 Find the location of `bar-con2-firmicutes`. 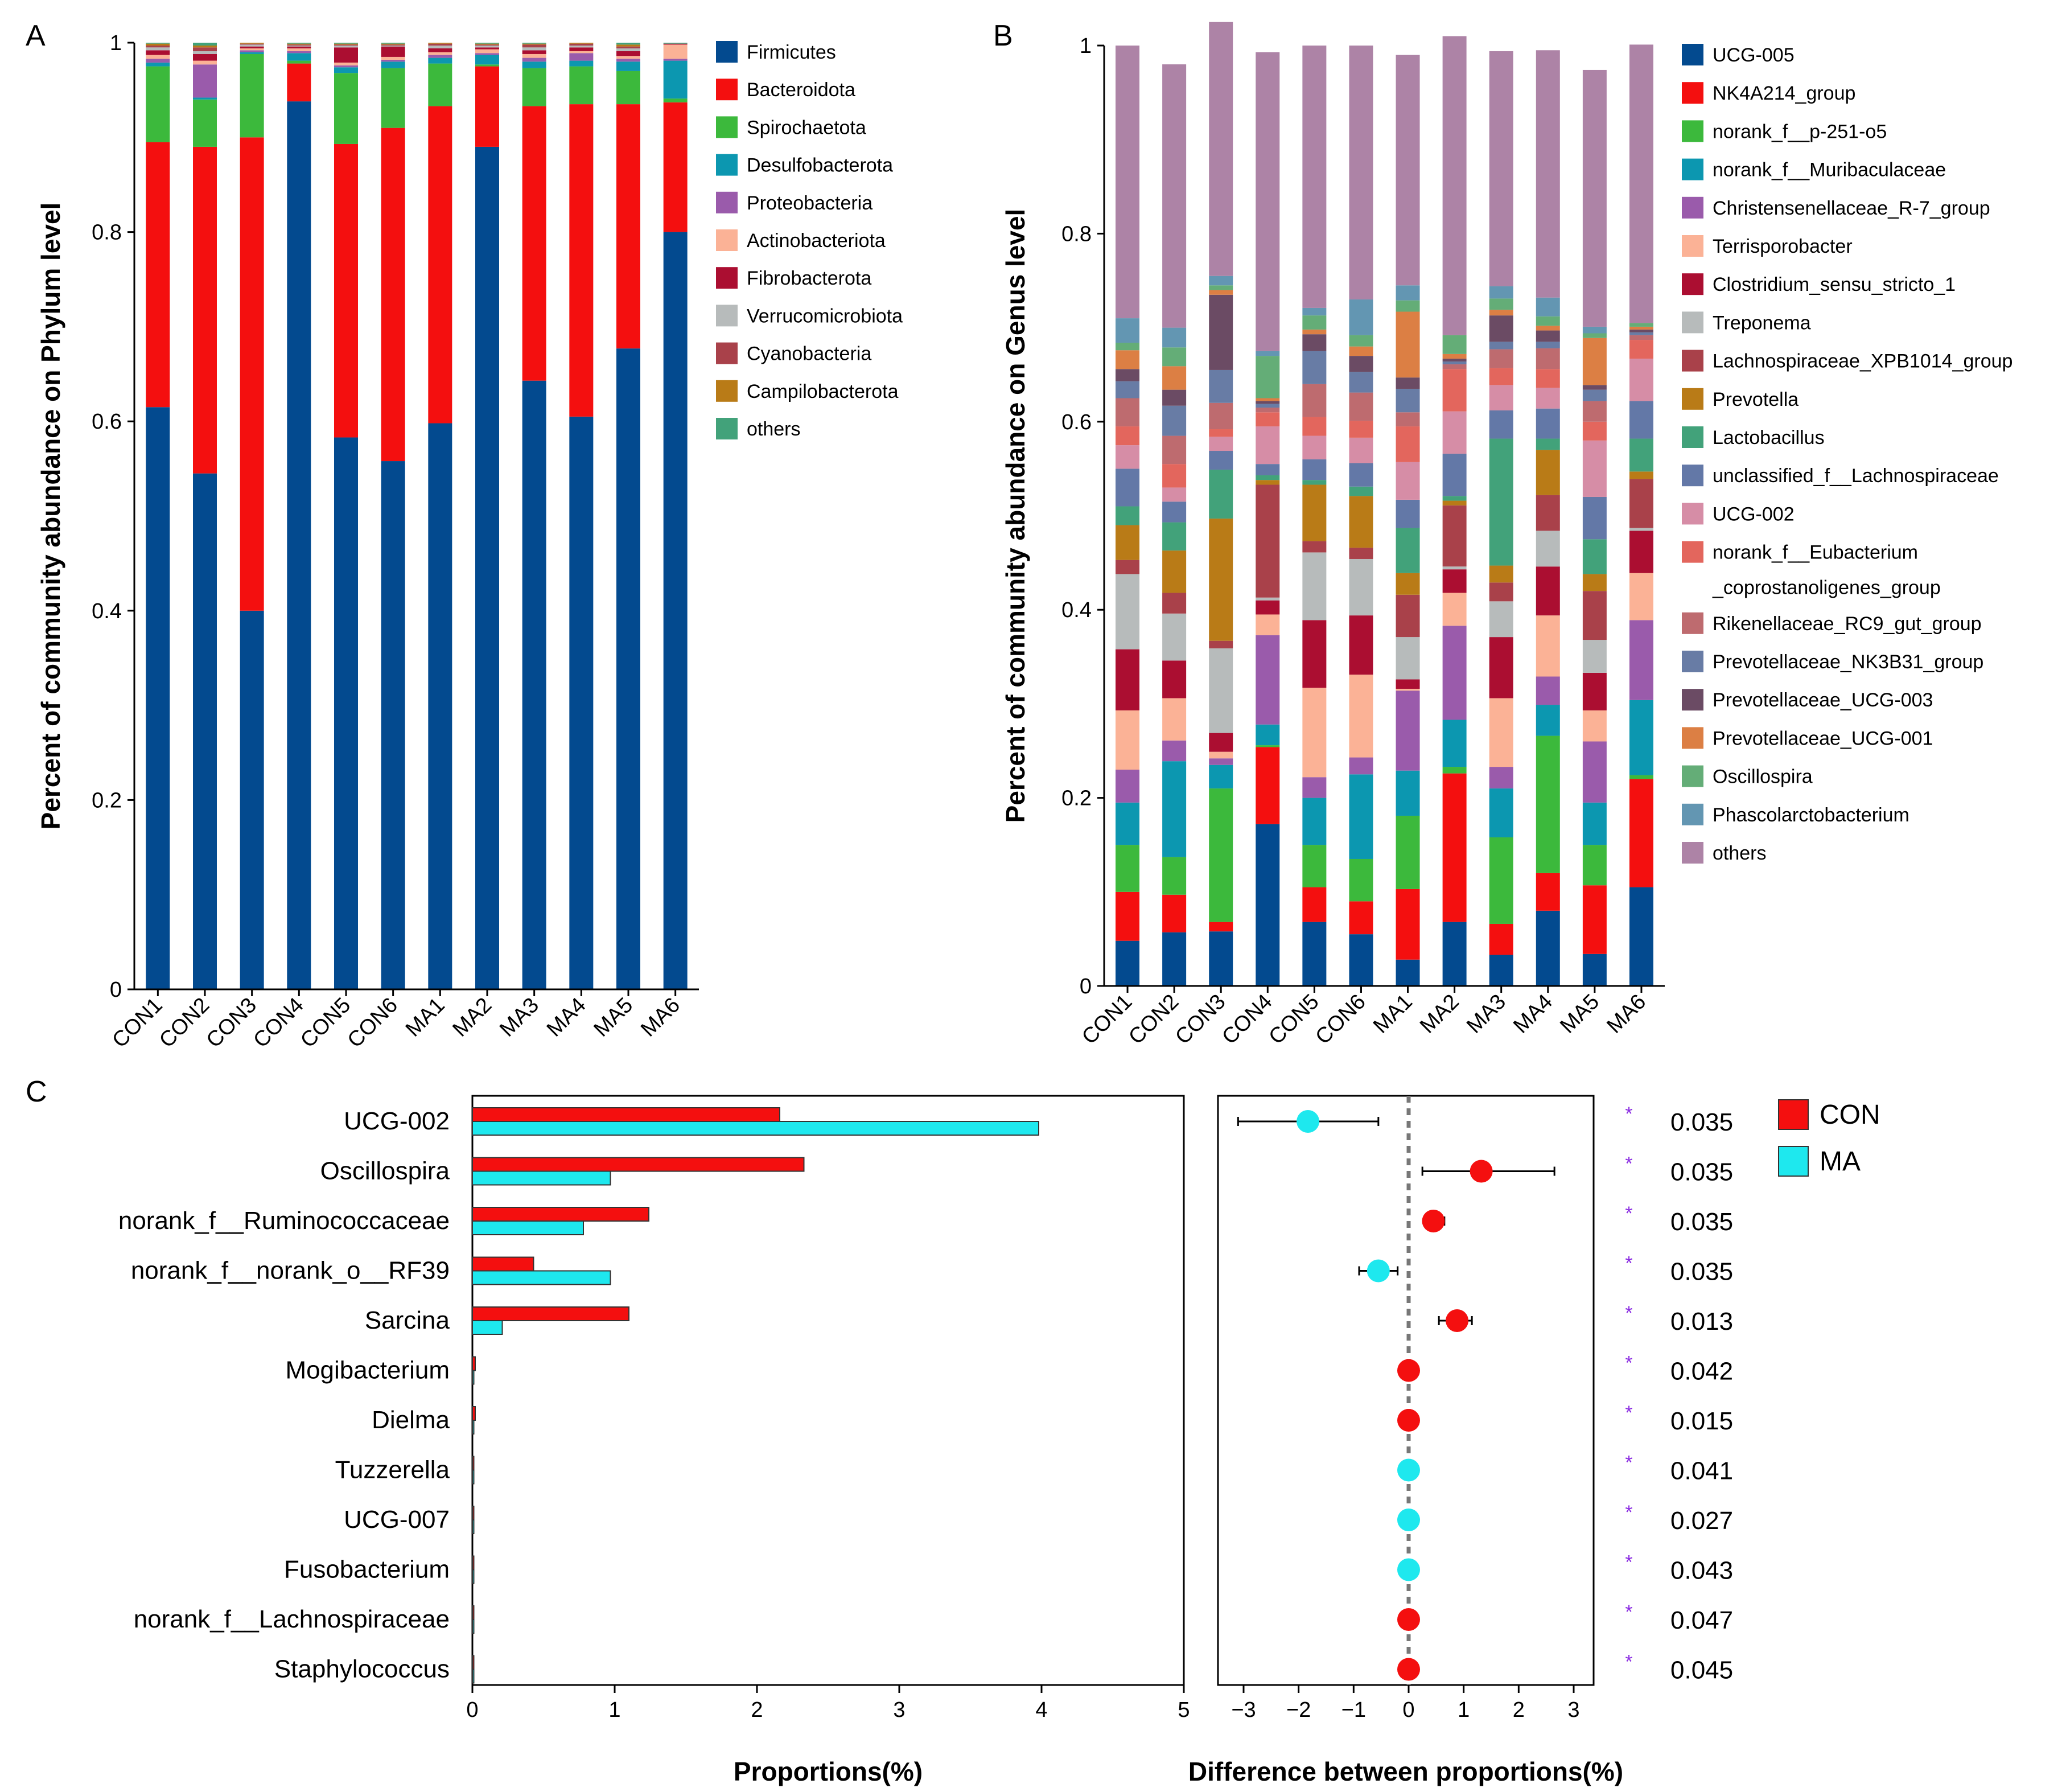

bar-con2-firmicutes is located at coordinates (205, 731).